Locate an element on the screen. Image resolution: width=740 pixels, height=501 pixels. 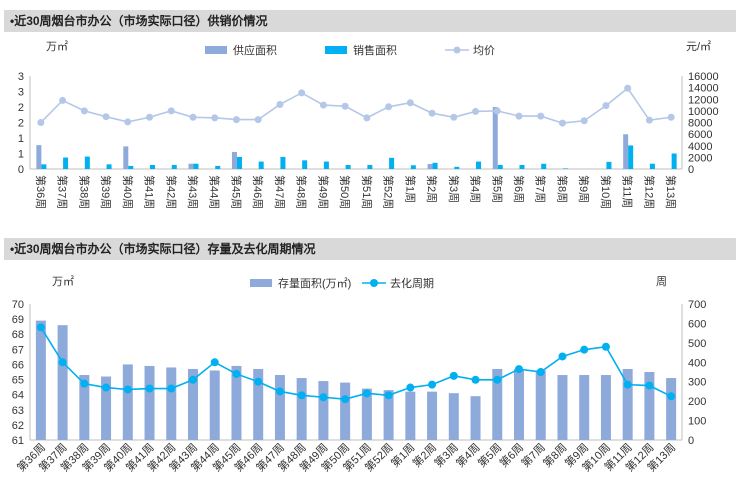
legend-swatch is located at coordinates (216, 50).